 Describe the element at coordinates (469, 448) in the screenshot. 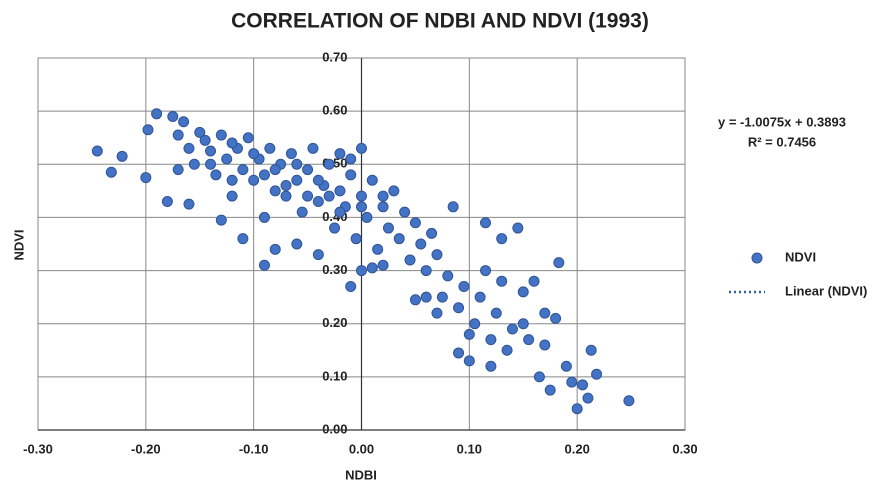

I see `x-tick-label: 0.10` at that location.